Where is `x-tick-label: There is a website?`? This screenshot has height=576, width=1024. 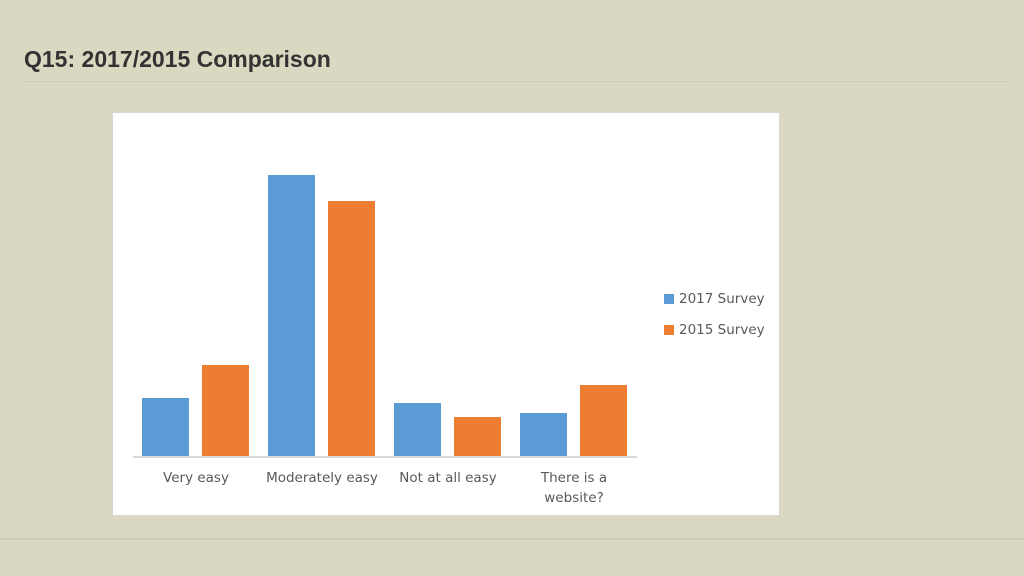 x-tick-label: There is a website? is located at coordinates (574, 488).